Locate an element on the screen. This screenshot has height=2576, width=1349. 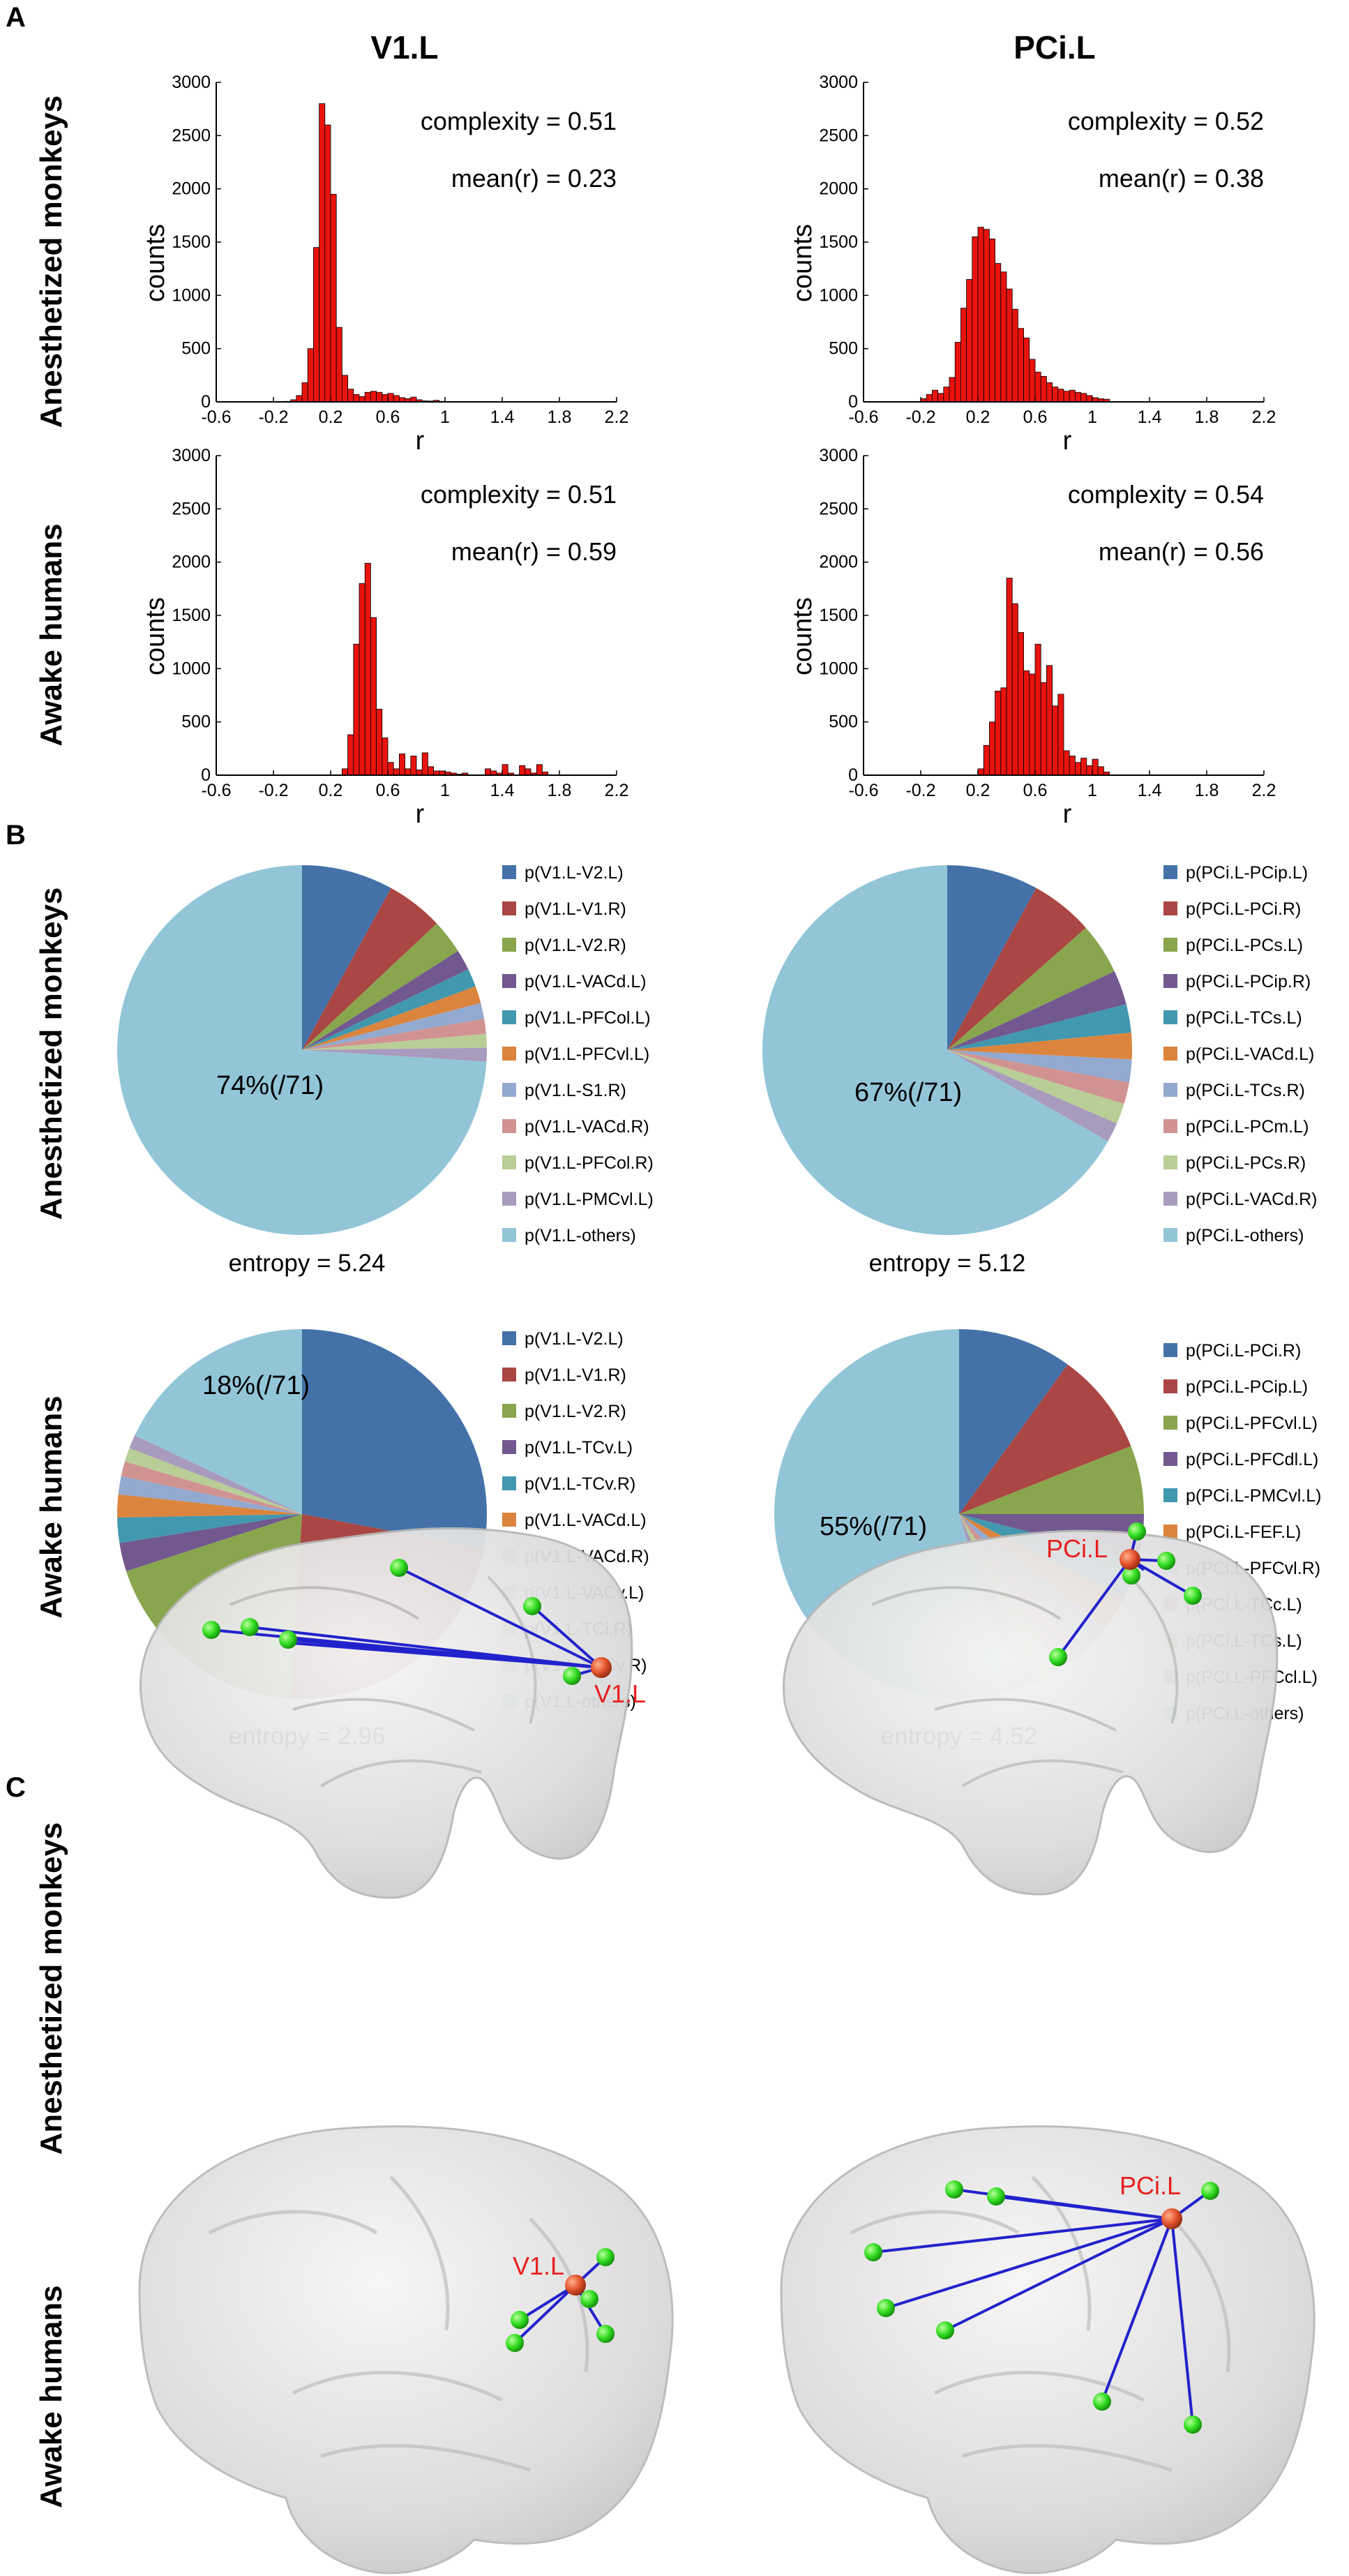
y-tick-label: 2500 is located at coordinates (192, 135).